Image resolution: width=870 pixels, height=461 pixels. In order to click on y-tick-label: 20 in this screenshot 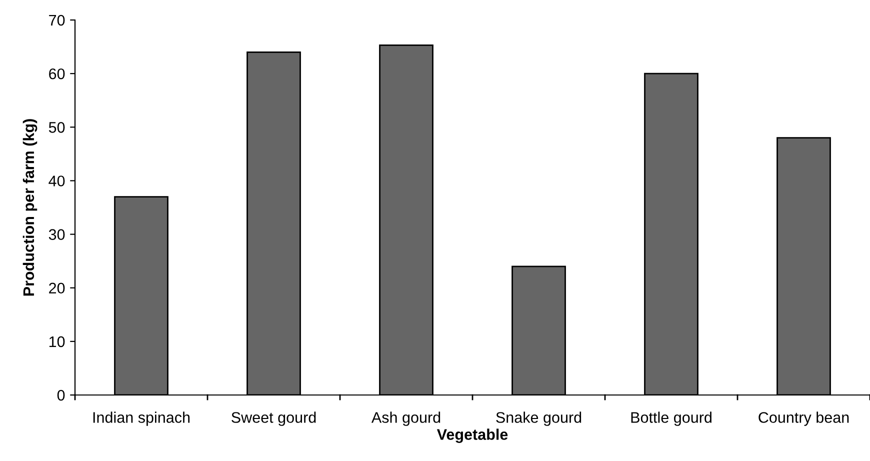, I will do `click(57, 288)`.